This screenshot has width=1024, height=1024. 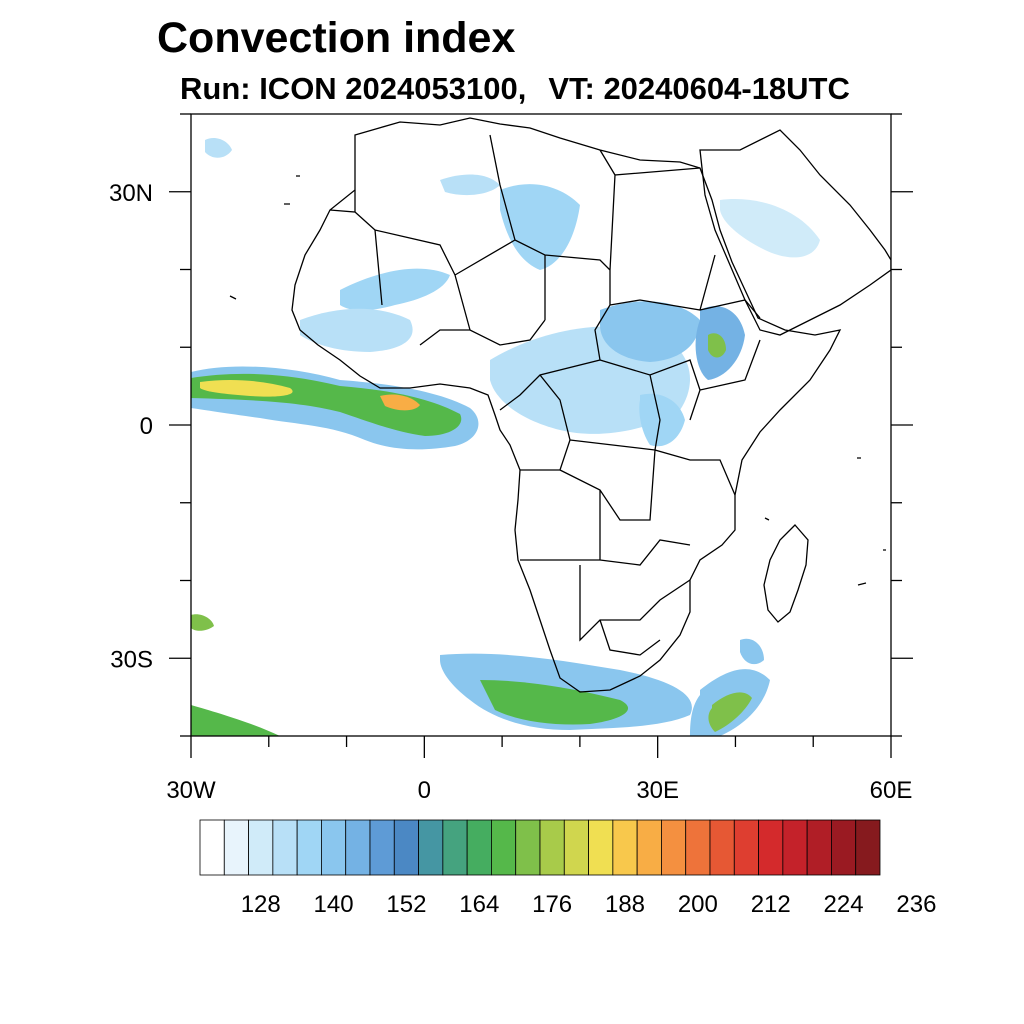 What do you see at coordinates (786, 573) in the screenshot?
I see `madagascar-coastline` at bounding box center [786, 573].